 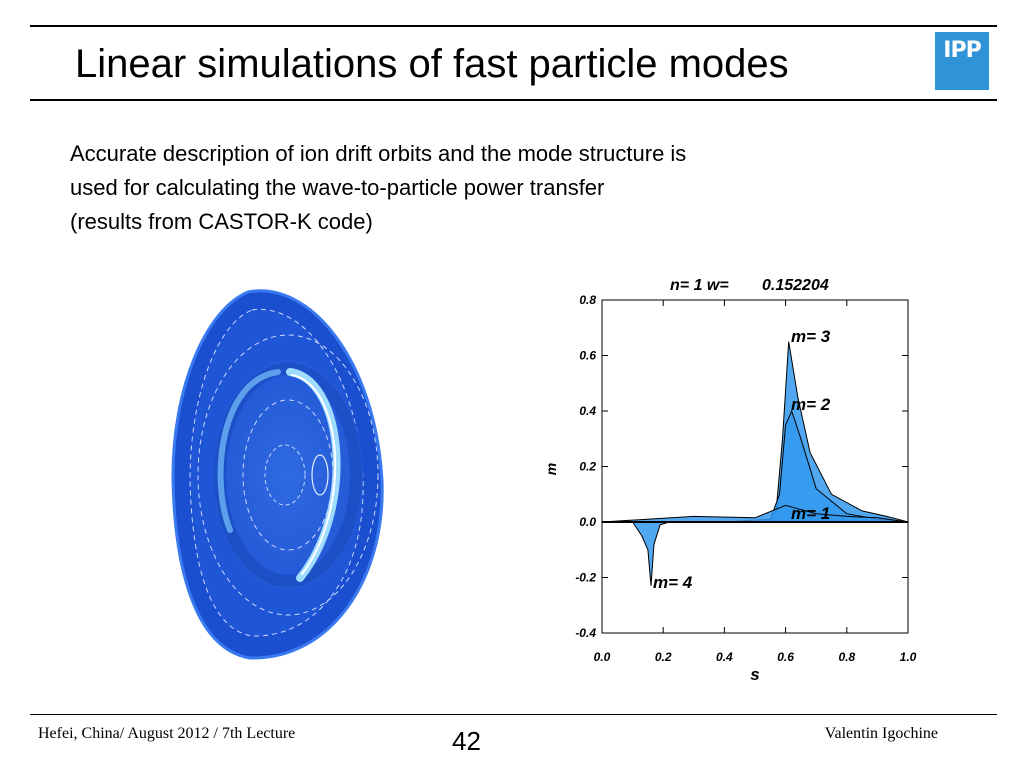 I want to click on x-tick-label: 0.0, so click(x=602, y=657).